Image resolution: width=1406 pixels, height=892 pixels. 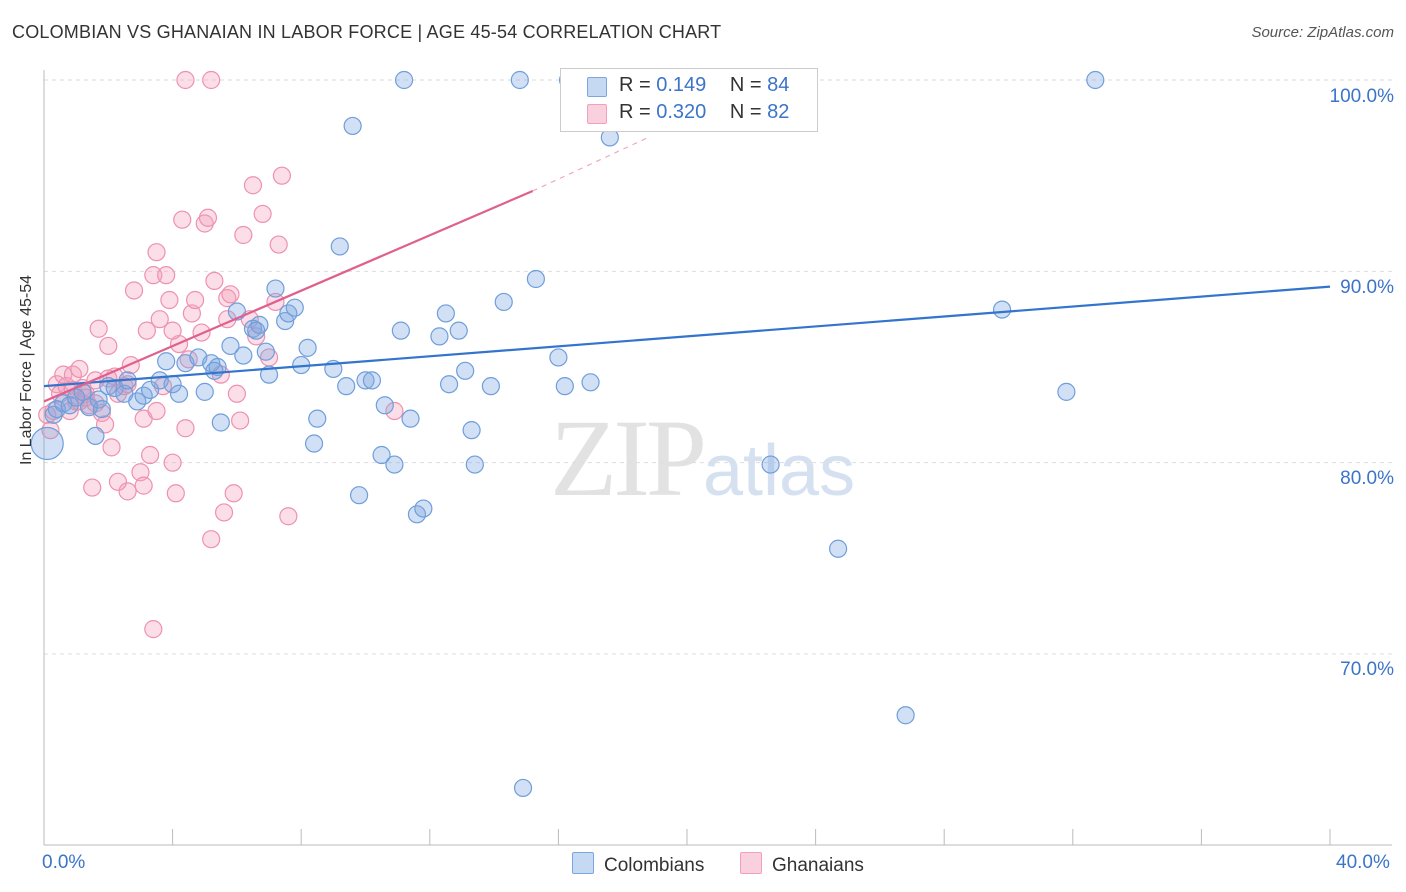 I want to click on chart-source: Source: ZipAtlas.com, so click(x=1322, y=32).